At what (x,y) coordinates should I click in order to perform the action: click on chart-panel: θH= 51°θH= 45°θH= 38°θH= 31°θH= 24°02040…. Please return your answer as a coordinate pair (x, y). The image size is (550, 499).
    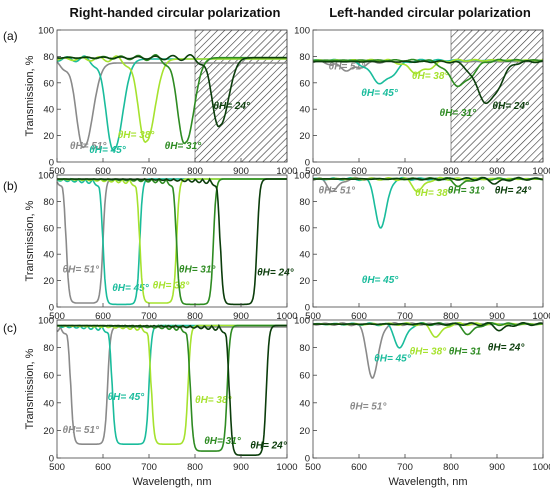
    Looking at the image, I should click on (422, 102).